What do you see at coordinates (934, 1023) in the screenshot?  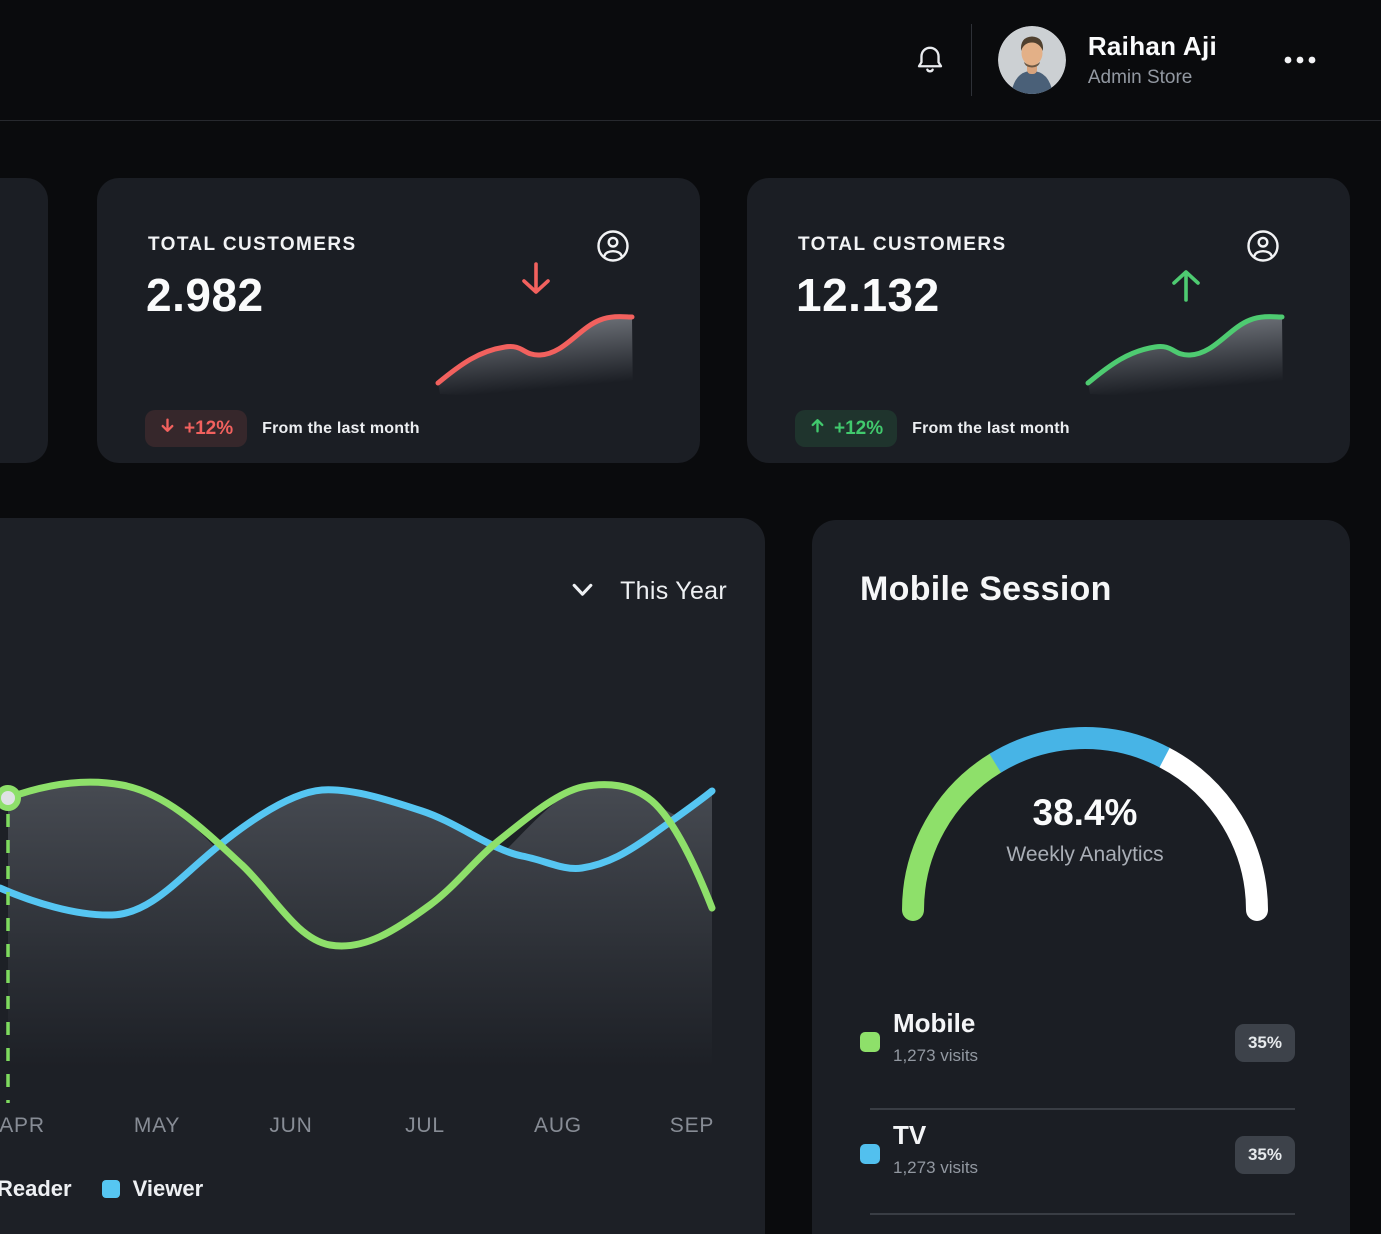 I see `session-item-label: Mobile` at bounding box center [934, 1023].